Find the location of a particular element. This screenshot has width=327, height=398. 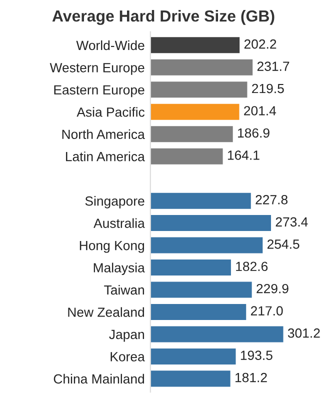

data-label: 202.2 is located at coordinates (260, 44).